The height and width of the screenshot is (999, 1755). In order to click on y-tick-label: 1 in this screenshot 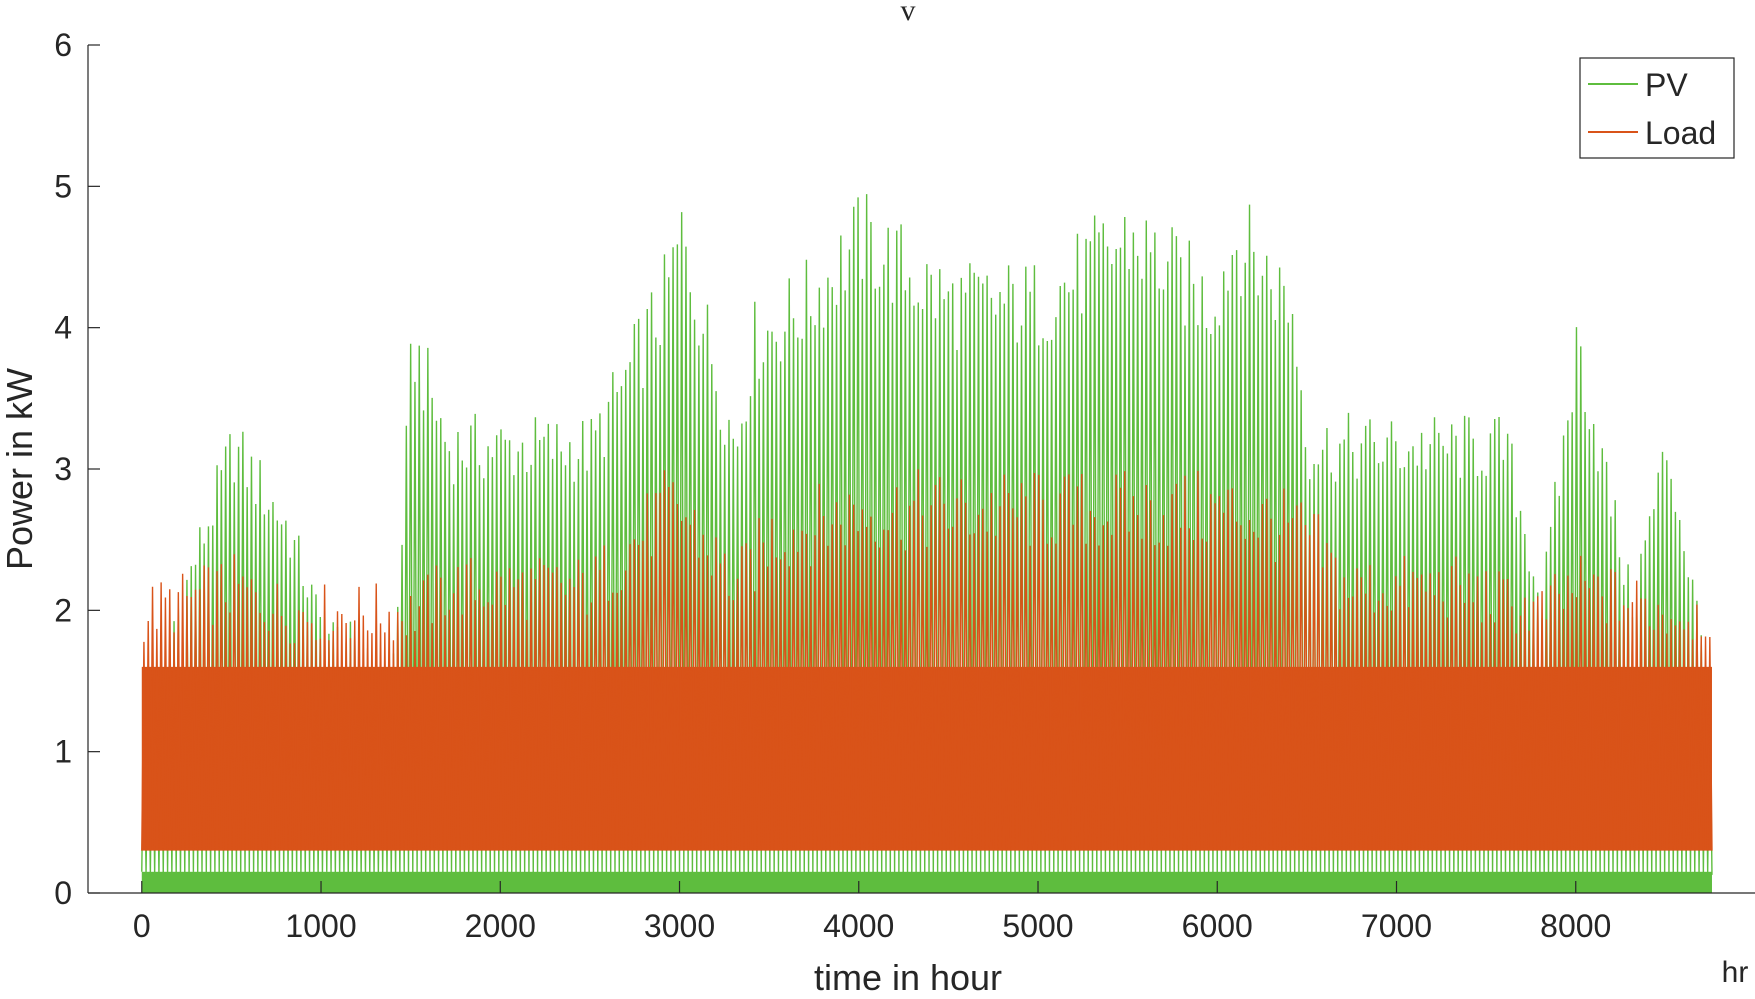, I will do `click(63, 752)`.